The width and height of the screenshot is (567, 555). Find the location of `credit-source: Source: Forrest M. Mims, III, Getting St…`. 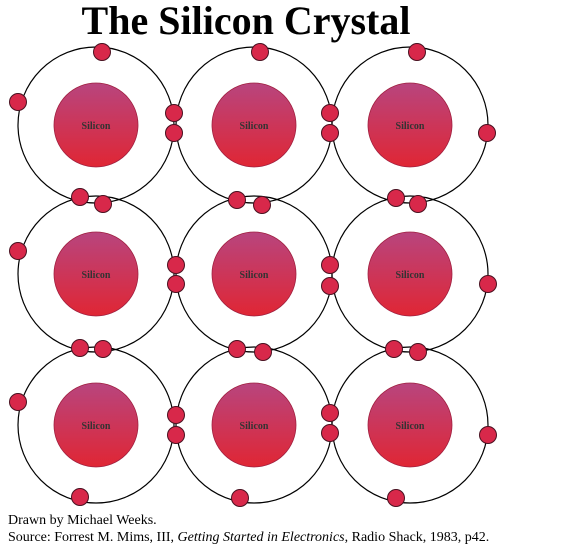

credit-source: Source: Forrest M. Mims, III, Getting St… is located at coordinates (248, 537).